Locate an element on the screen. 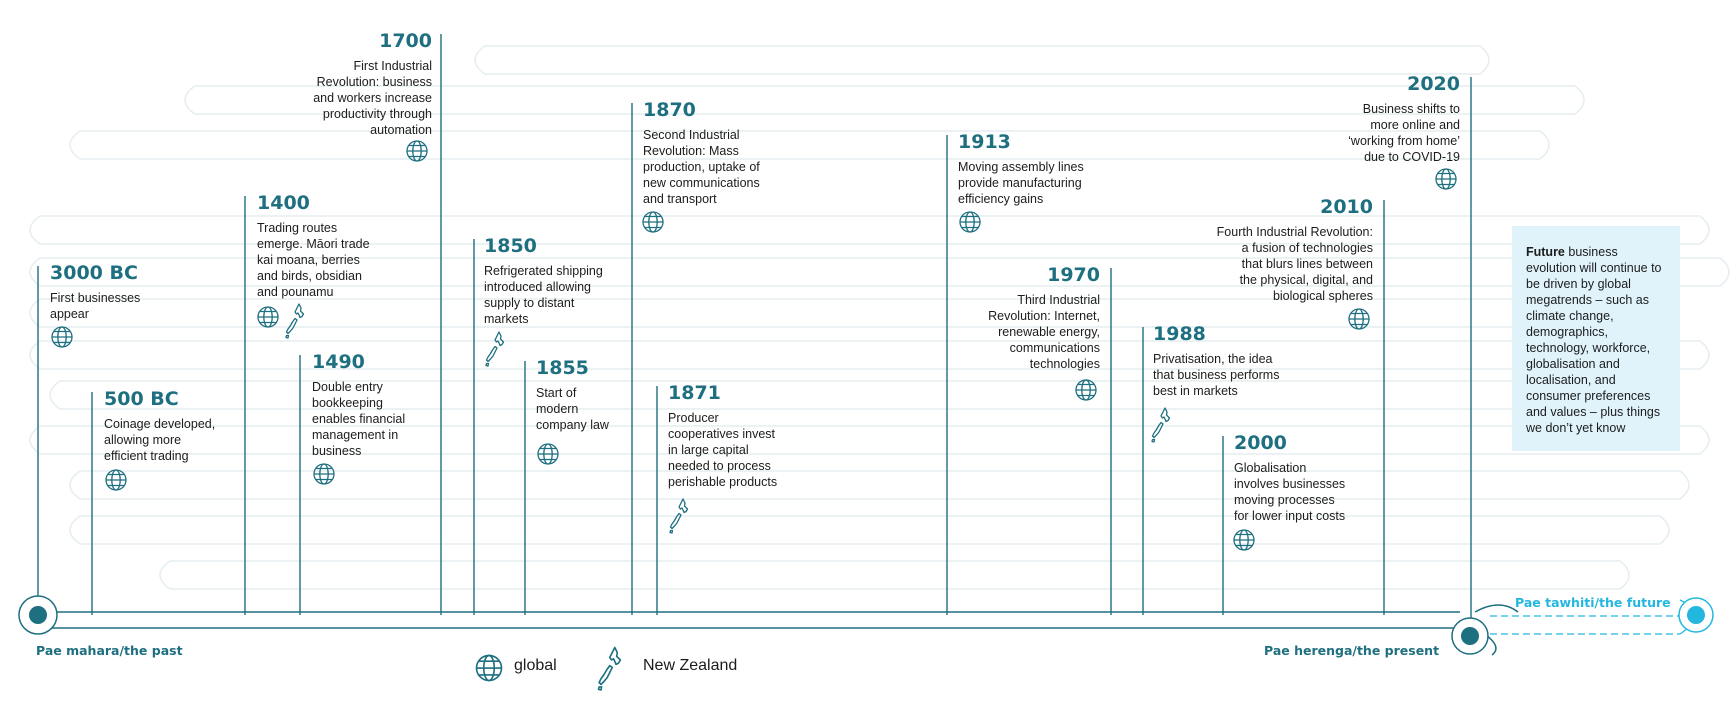 Image resolution: width=1732 pixels, height=706 pixels. event-description: First businesses appear is located at coordinates (95, 306).